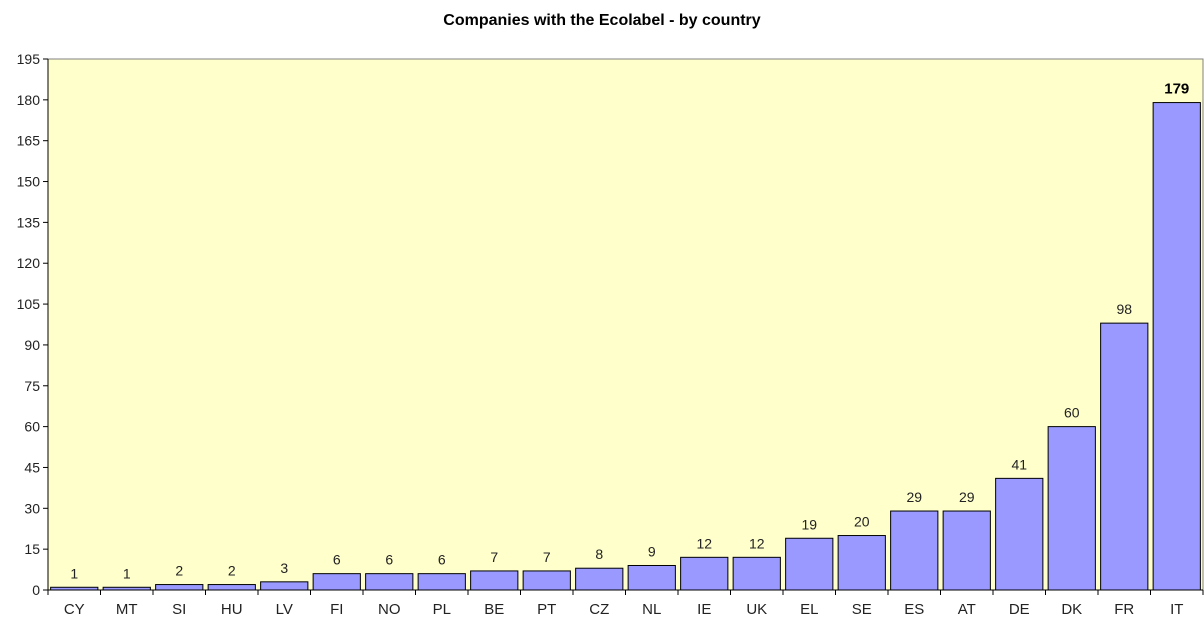  What do you see at coordinates (29, 304) in the screenshot?
I see `y-tick-label: 105` at bounding box center [29, 304].